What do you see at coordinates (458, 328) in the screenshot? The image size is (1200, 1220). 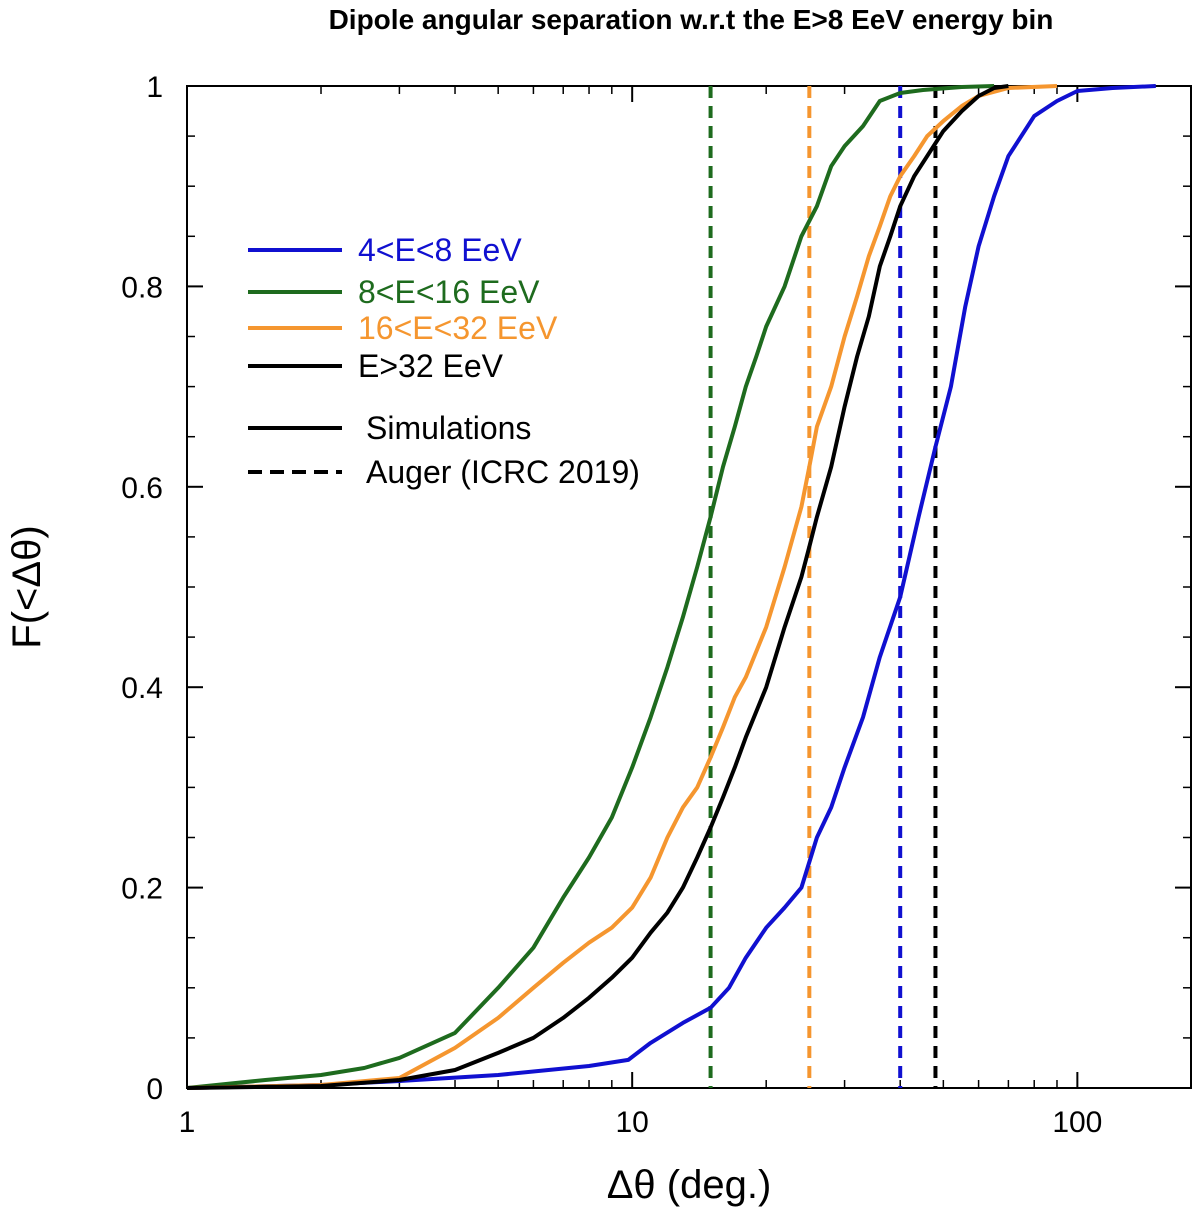 I see `legend-label-16-e-32-eev: 16<E<32 EeV` at bounding box center [458, 328].